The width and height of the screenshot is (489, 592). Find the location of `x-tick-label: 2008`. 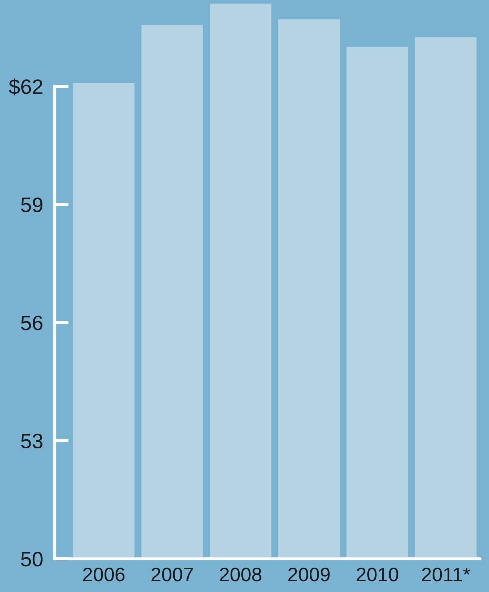

x-tick-label: 2008 is located at coordinates (241, 575).